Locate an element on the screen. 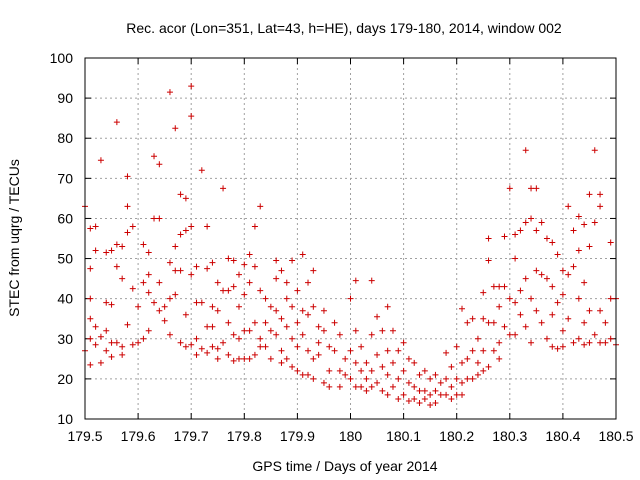 The width and height of the screenshot is (640, 480). x-tick-label: 180.2 is located at coordinates (456, 436).